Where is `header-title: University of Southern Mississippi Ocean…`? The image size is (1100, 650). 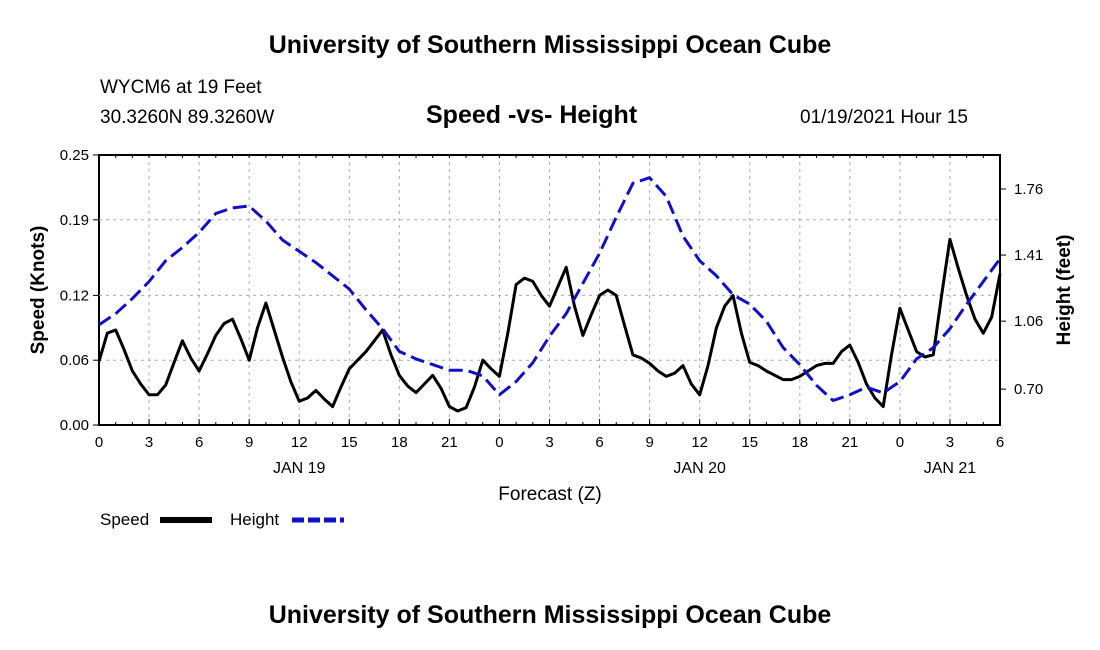 header-title: University of Southern Mississippi Ocean… is located at coordinates (550, 45).